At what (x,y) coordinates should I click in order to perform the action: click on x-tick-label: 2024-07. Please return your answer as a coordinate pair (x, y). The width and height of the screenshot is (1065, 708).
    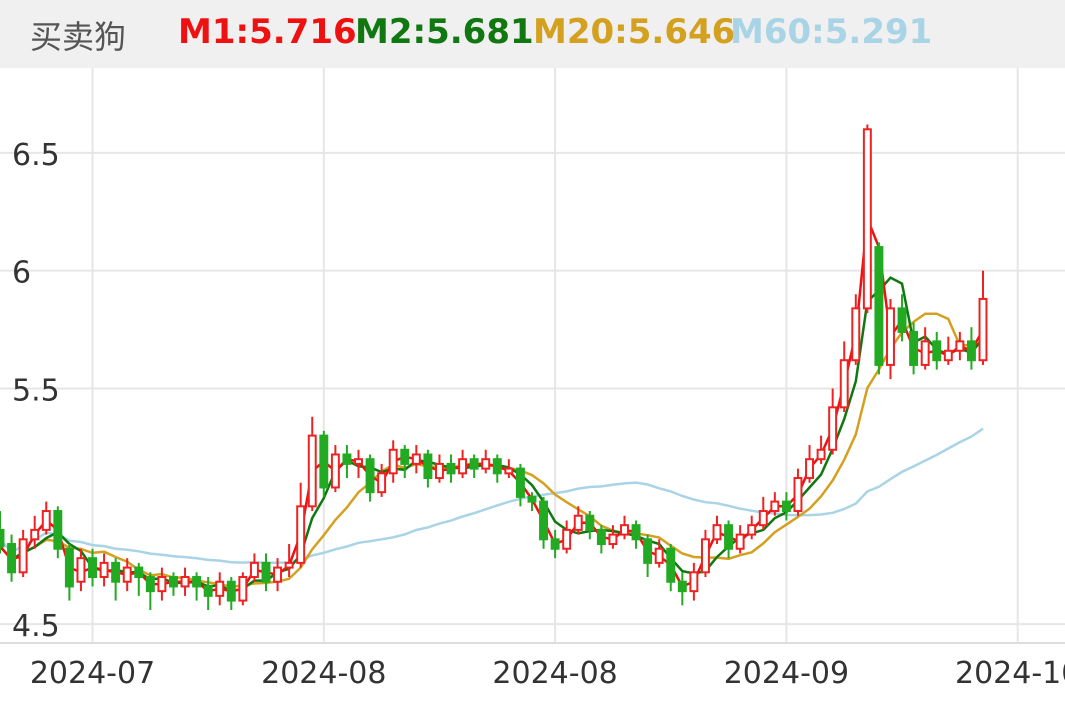
    Looking at the image, I should click on (92, 673).